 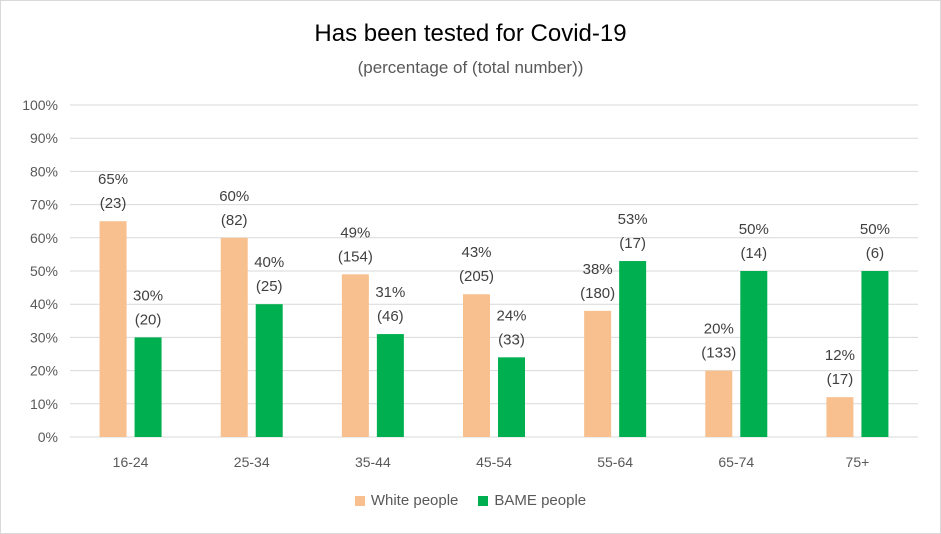 I want to click on y-tick-label: 20%, so click(x=44, y=371).